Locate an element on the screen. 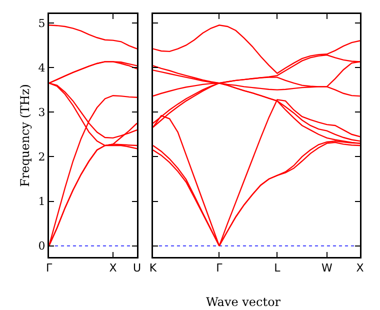 The image size is (380, 310). y-tick-label: 0 is located at coordinates (42, 246).